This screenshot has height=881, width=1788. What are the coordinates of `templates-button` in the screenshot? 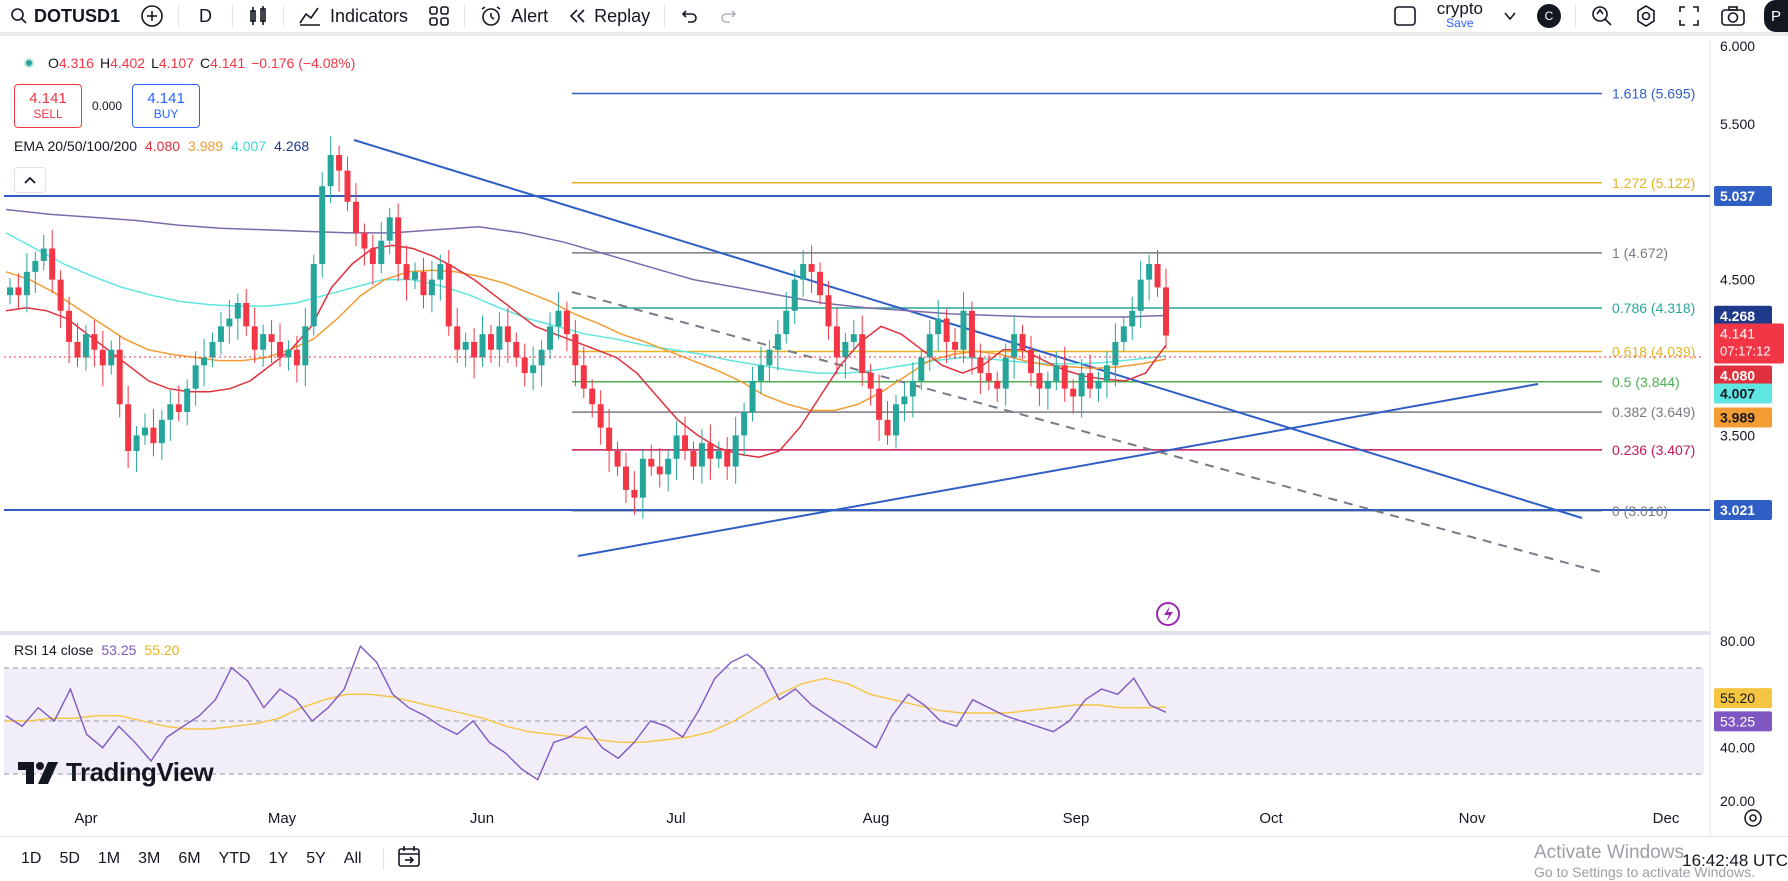 It's located at (439, 16).